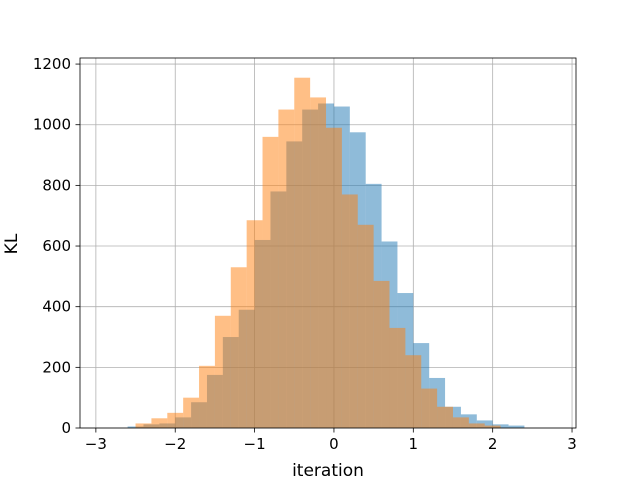 The height and width of the screenshot is (484, 640). I want to click on y-tick-label: 1000, so click(52, 125).